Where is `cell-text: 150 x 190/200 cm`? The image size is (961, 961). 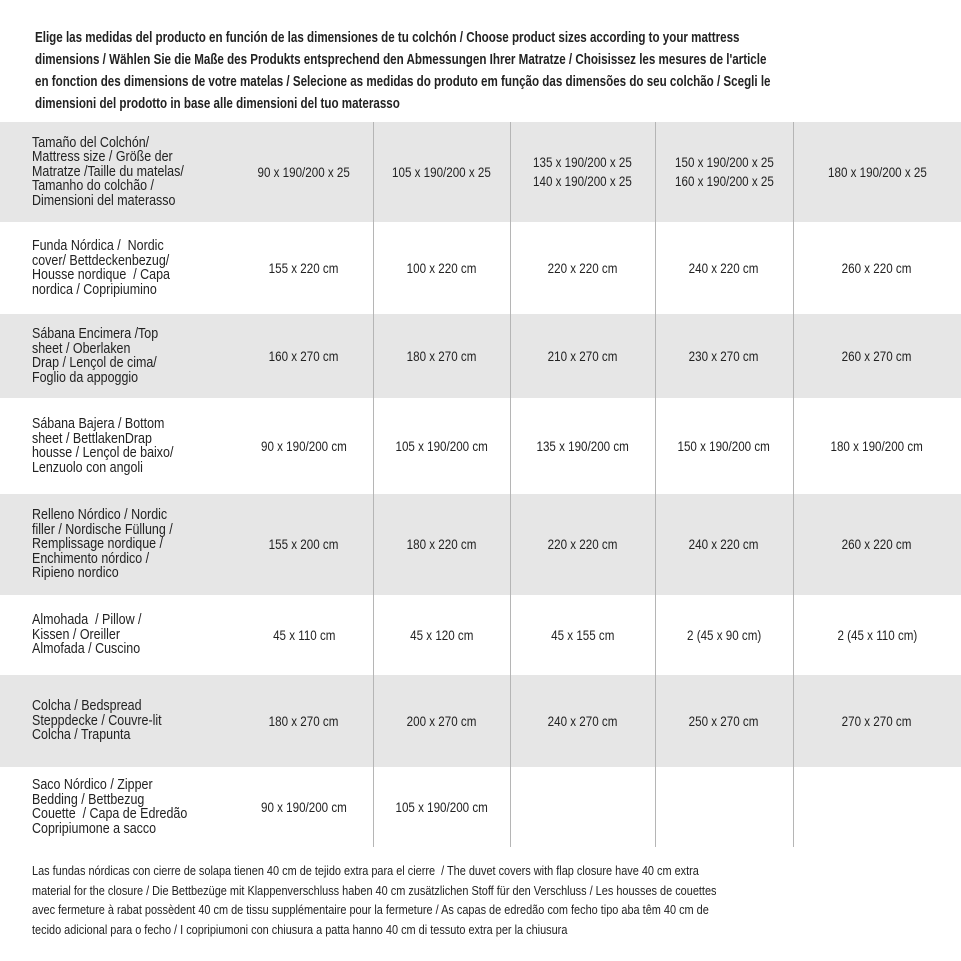 cell-text: 150 x 190/200 cm is located at coordinates (724, 446).